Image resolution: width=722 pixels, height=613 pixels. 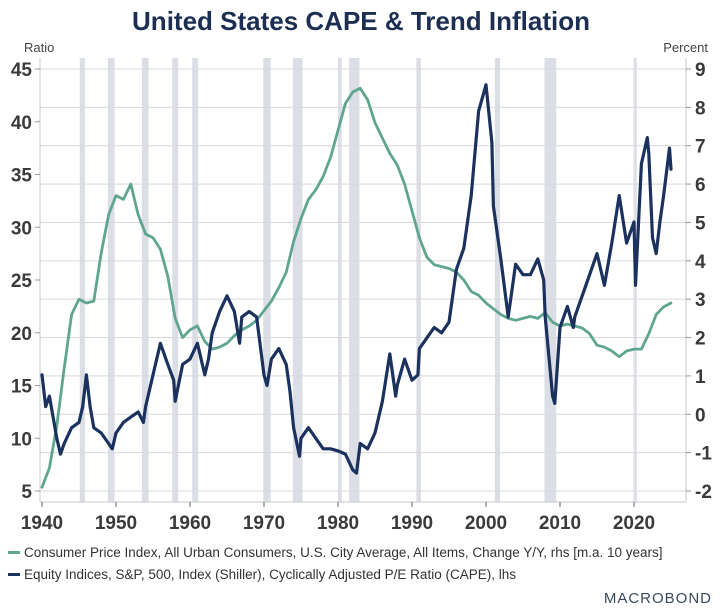 What do you see at coordinates (703, 454) in the screenshot?
I see `right-tick-label: -1` at bounding box center [703, 454].